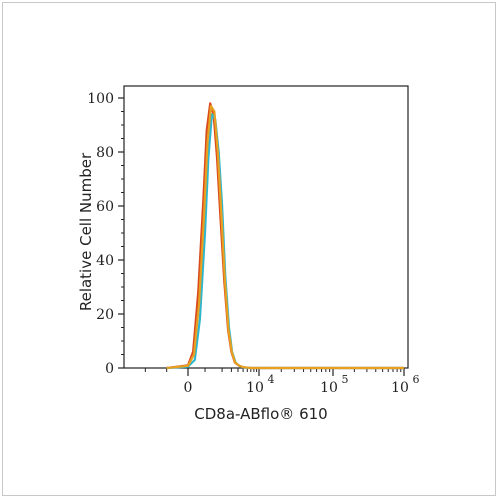 The image size is (500, 500). I want to click on y-tick-label: 0, so click(109, 369).